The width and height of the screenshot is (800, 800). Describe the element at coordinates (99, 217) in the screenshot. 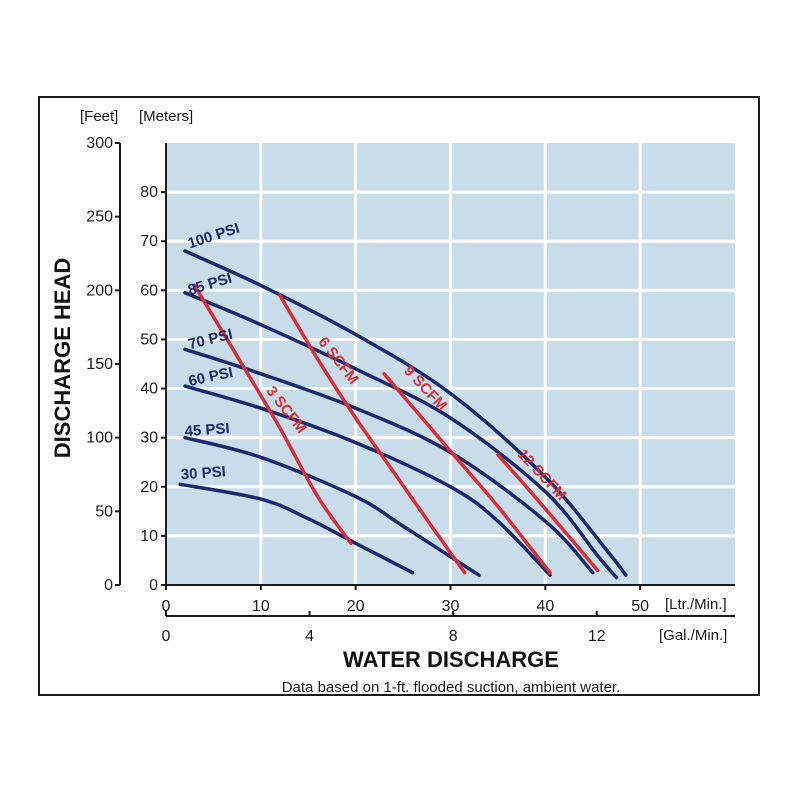

I see `y-tick-label-feet: 250` at that location.